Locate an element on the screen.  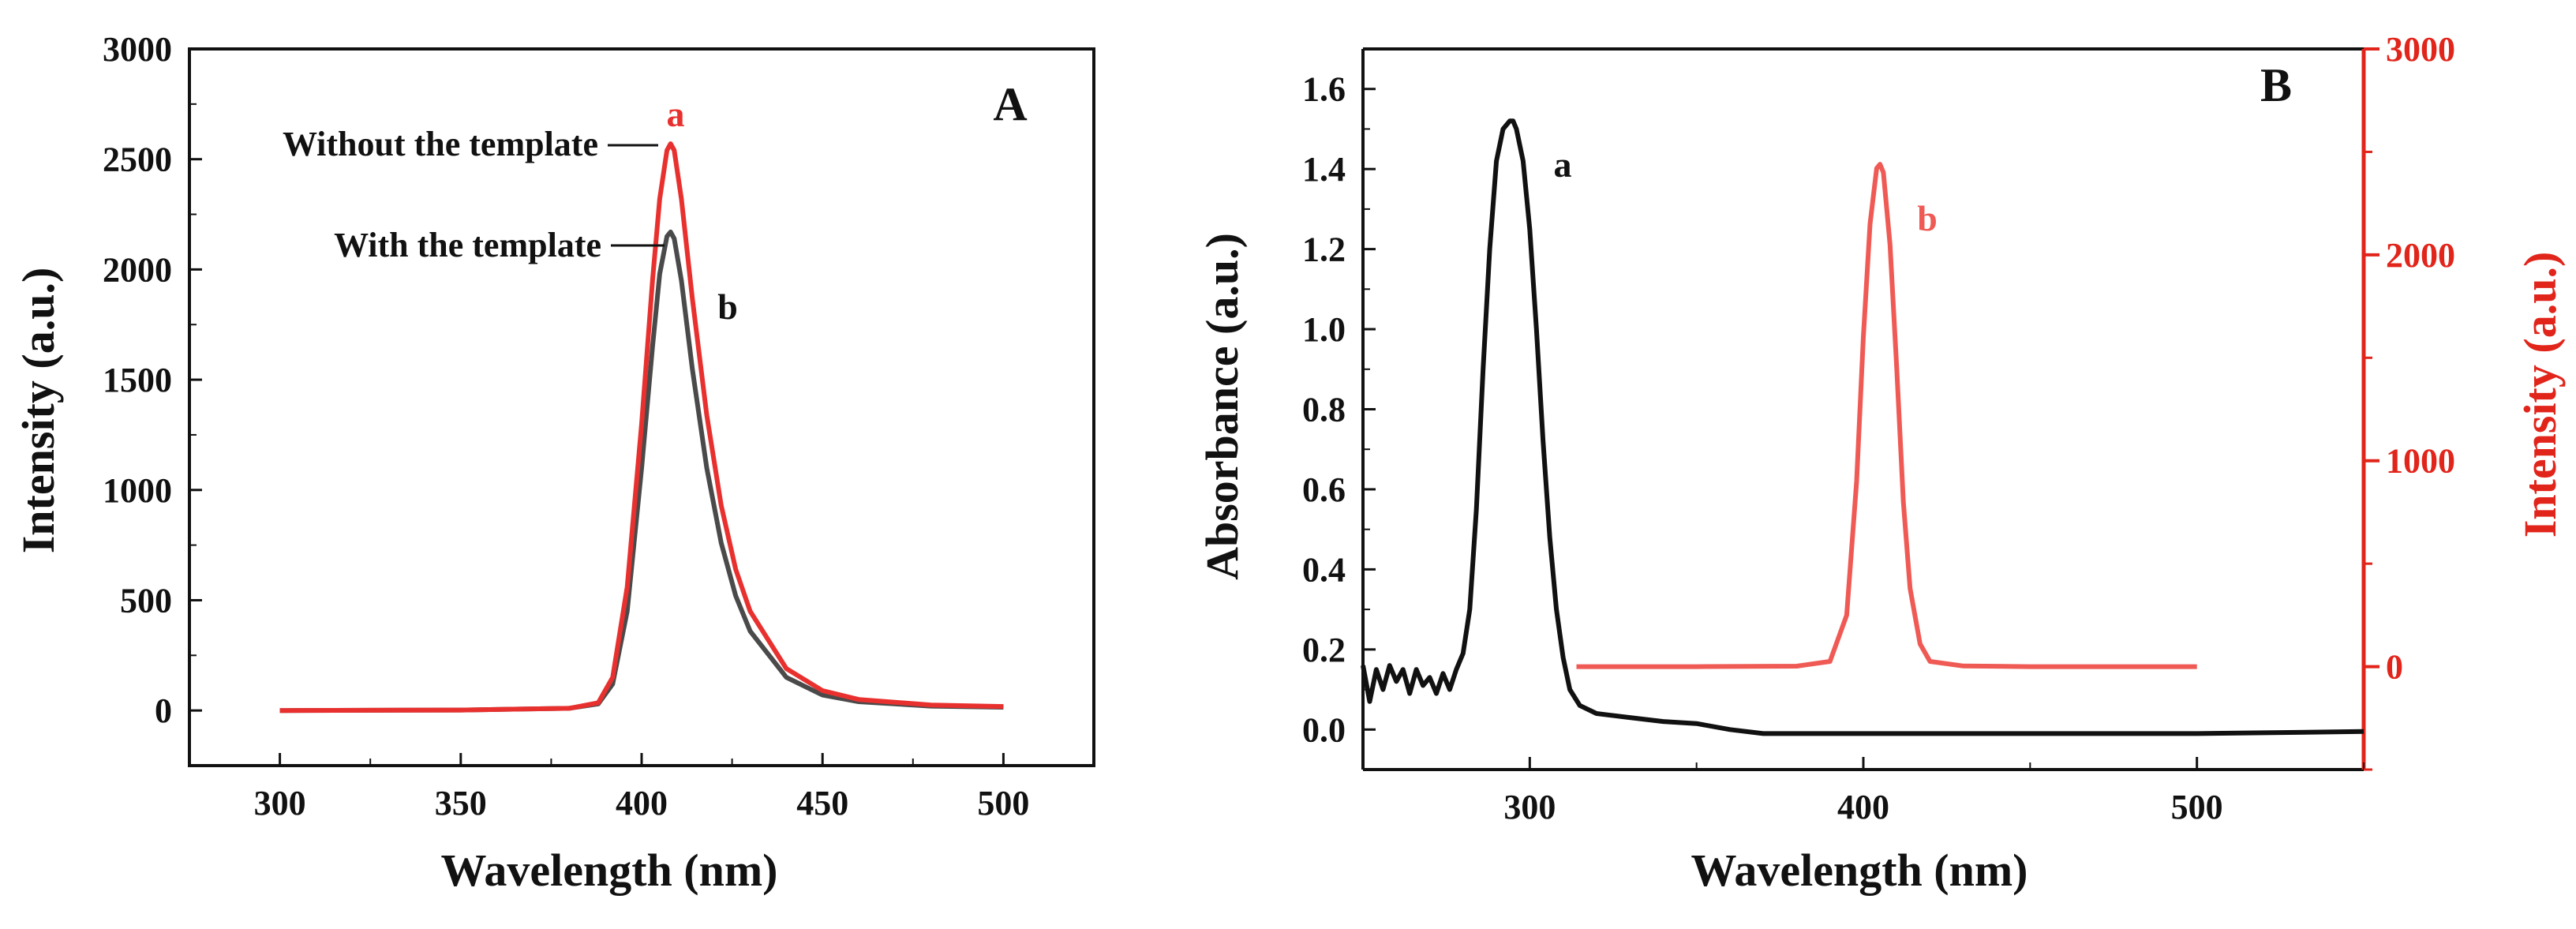
panel-a-label-a: a is located at coordinates (676, 114).